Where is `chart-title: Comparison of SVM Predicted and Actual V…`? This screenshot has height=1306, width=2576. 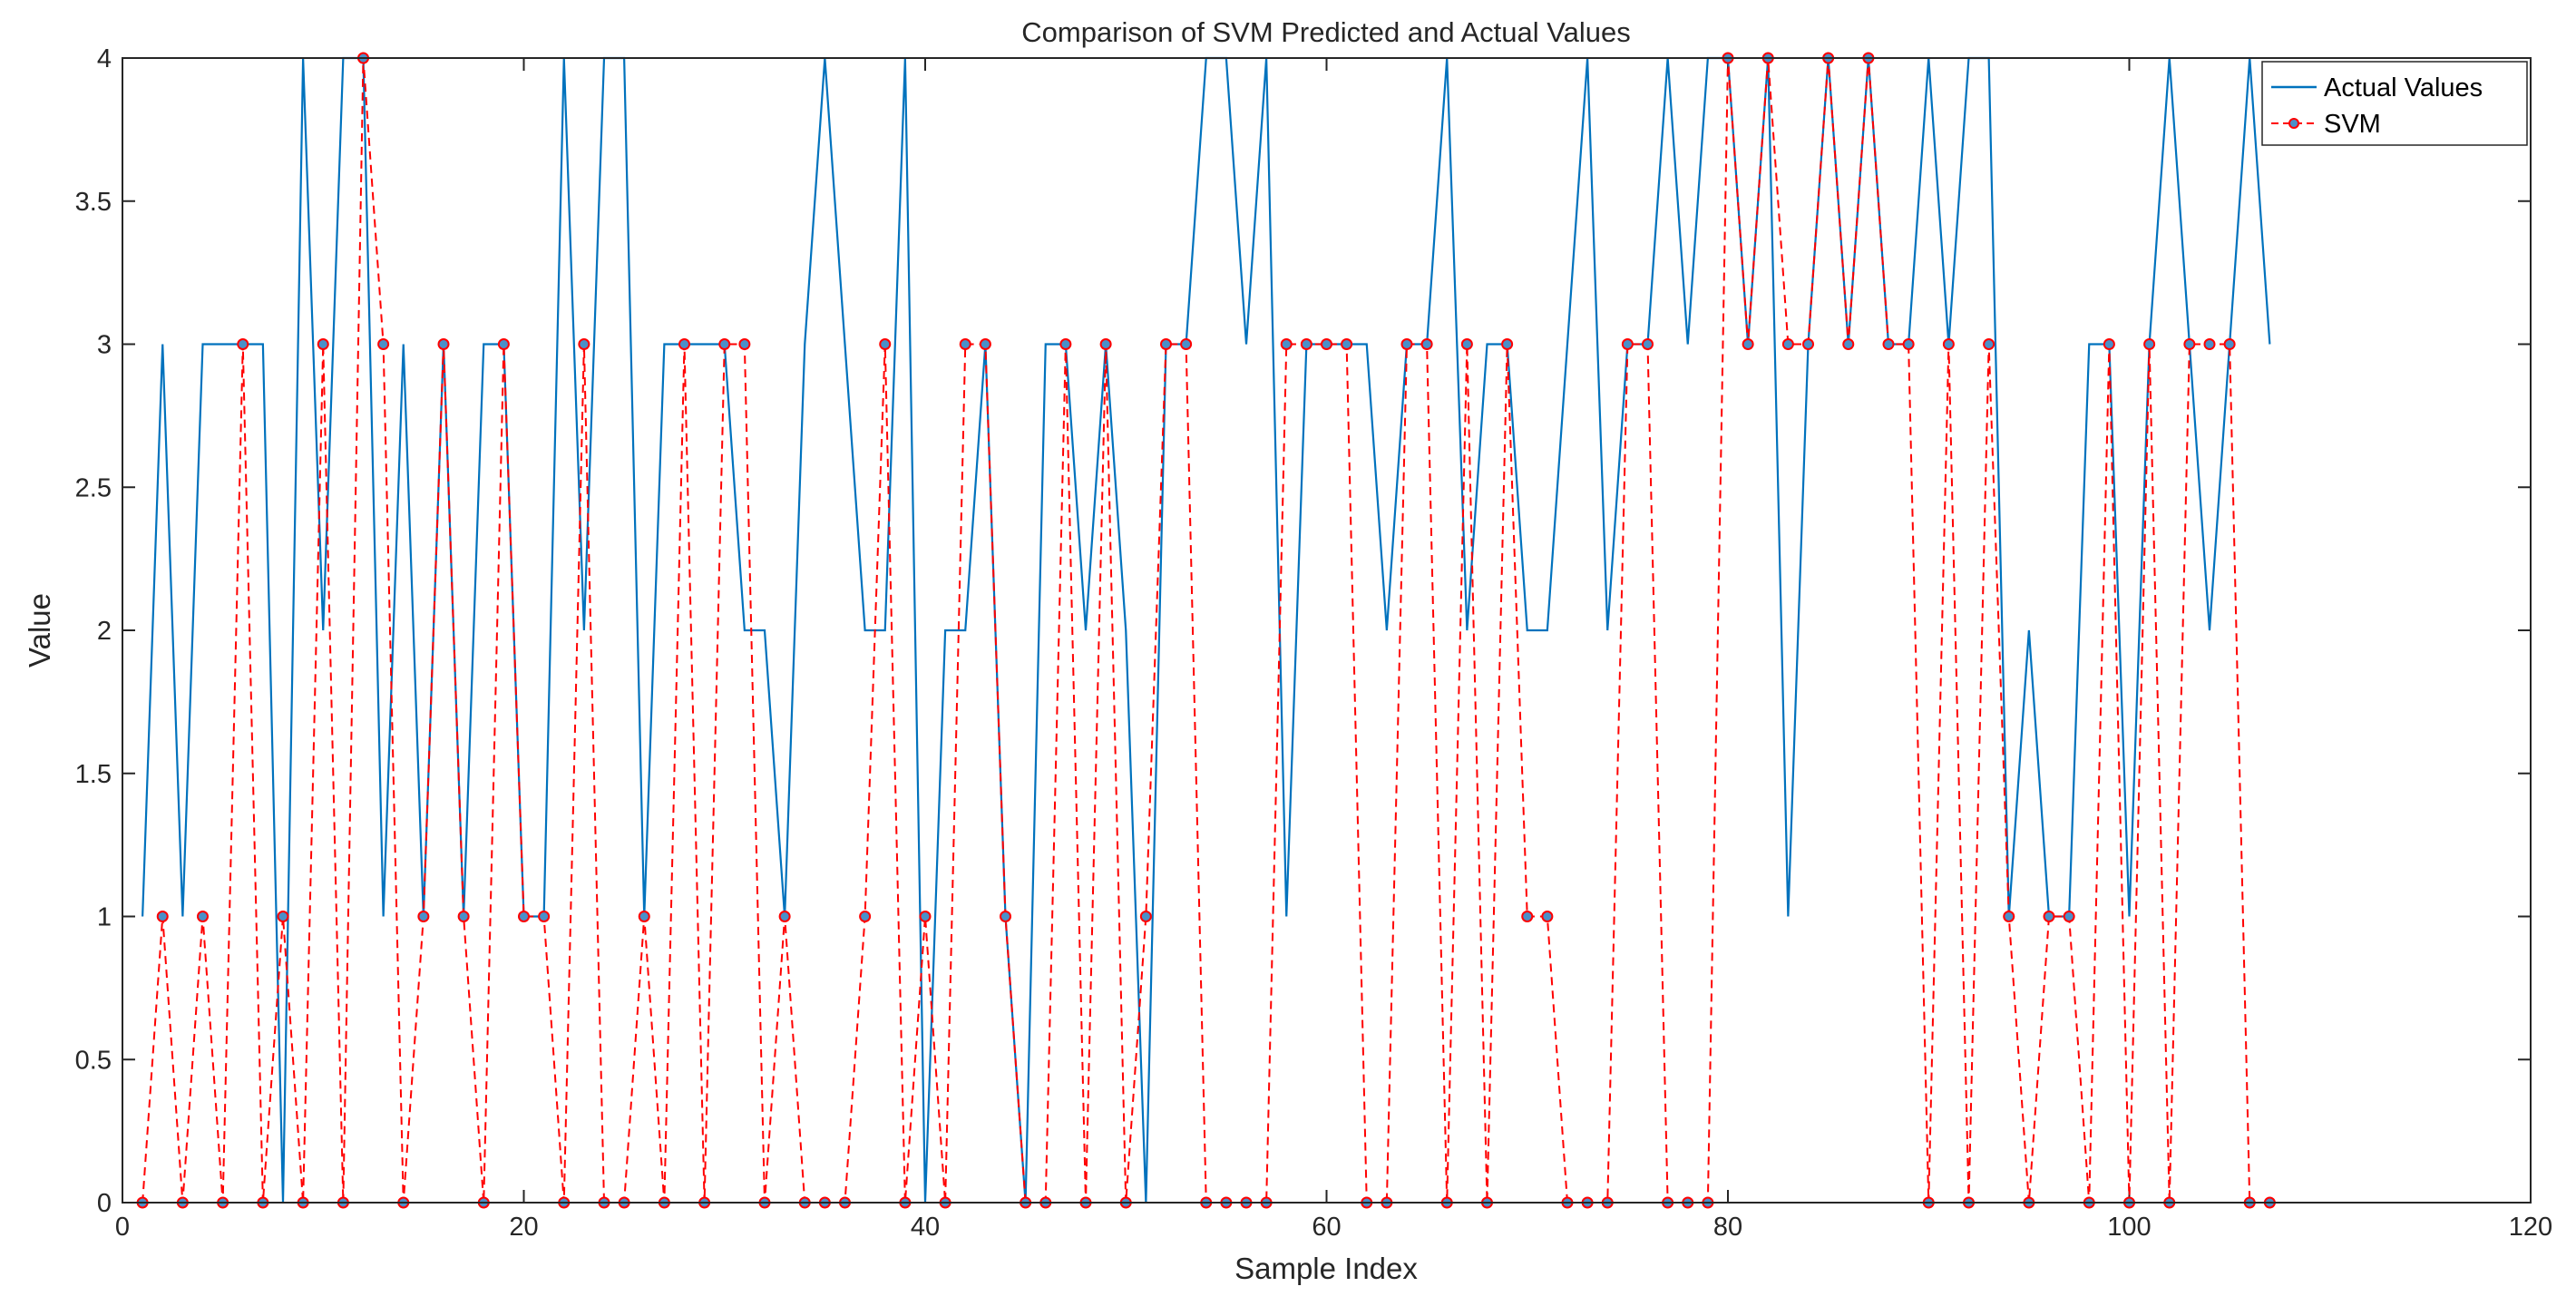
chart-title: Comparison of SVM Predicted and Actual V… is located at coordinates (1325, 32).